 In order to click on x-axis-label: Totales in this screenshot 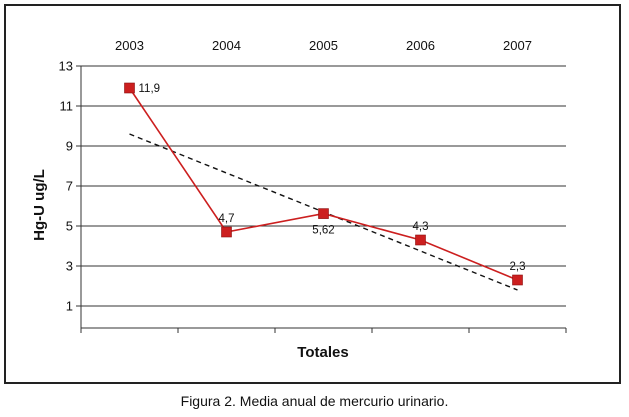, I will do `click(322, 352)`.